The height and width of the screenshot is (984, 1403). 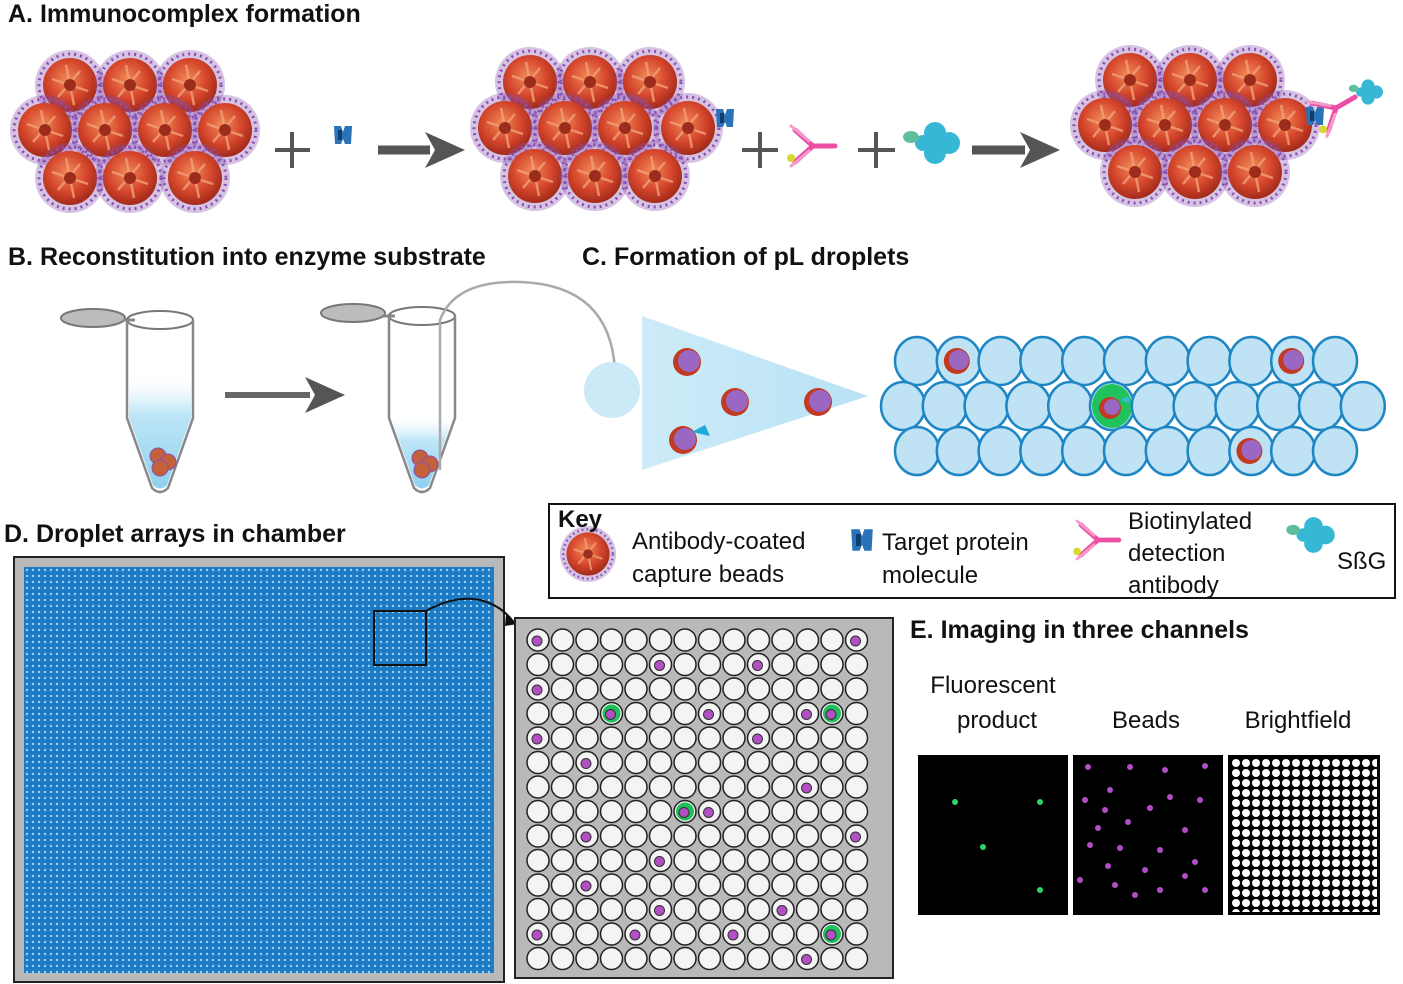 What do you see at coordinates (746, 257) in the screenshot?
I see `panel-c-title: C. Formation of pL droplets` at bounding box center [746, 257].